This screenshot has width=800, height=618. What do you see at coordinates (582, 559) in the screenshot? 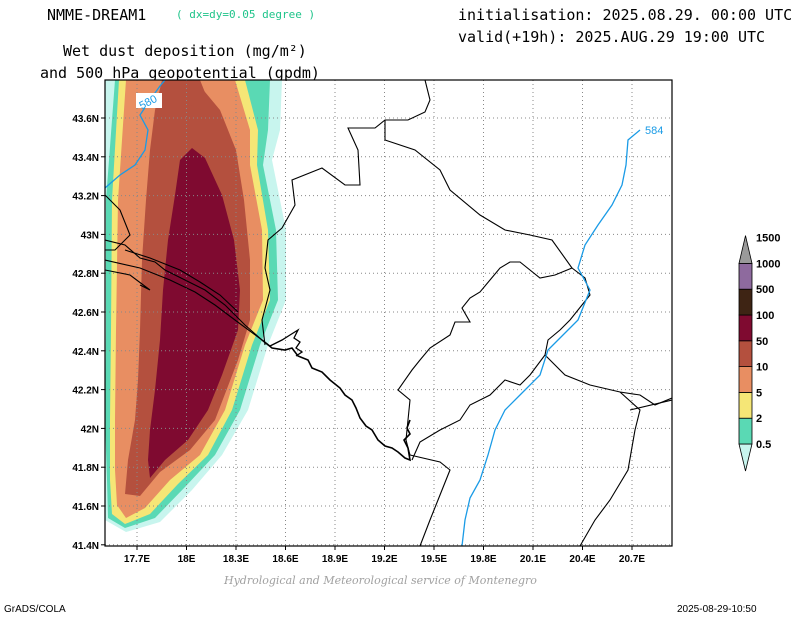
I see `lon-tick-label: 20.4E` at bounding box center [582, 559].